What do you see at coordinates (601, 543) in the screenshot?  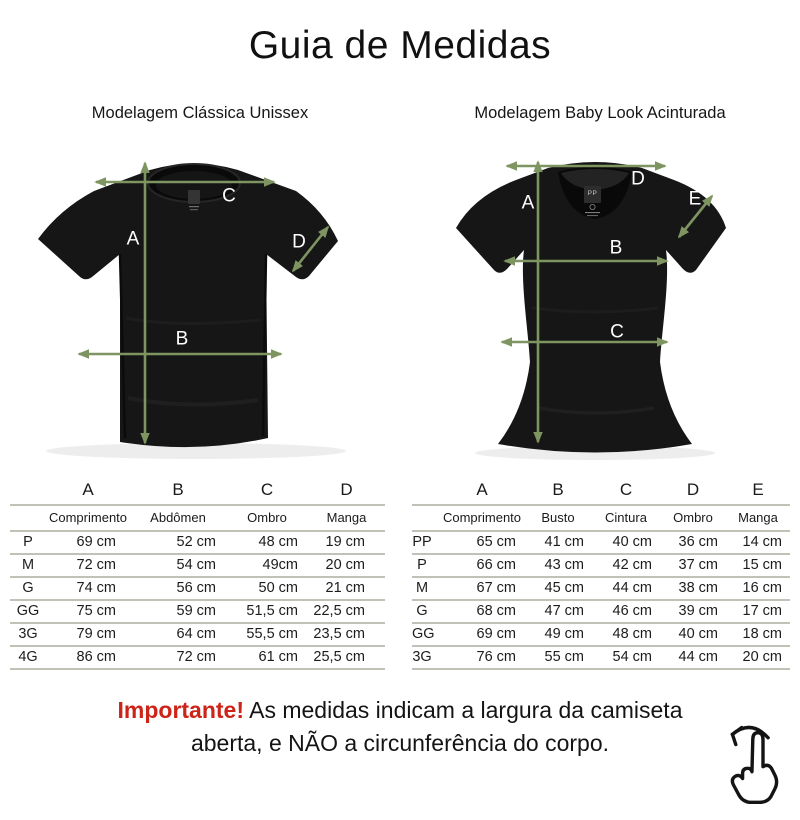 I see `table-row: PP 65 cm 41 cm 40 cm 36 cm 14 cm` at bounding box center [601, 543].